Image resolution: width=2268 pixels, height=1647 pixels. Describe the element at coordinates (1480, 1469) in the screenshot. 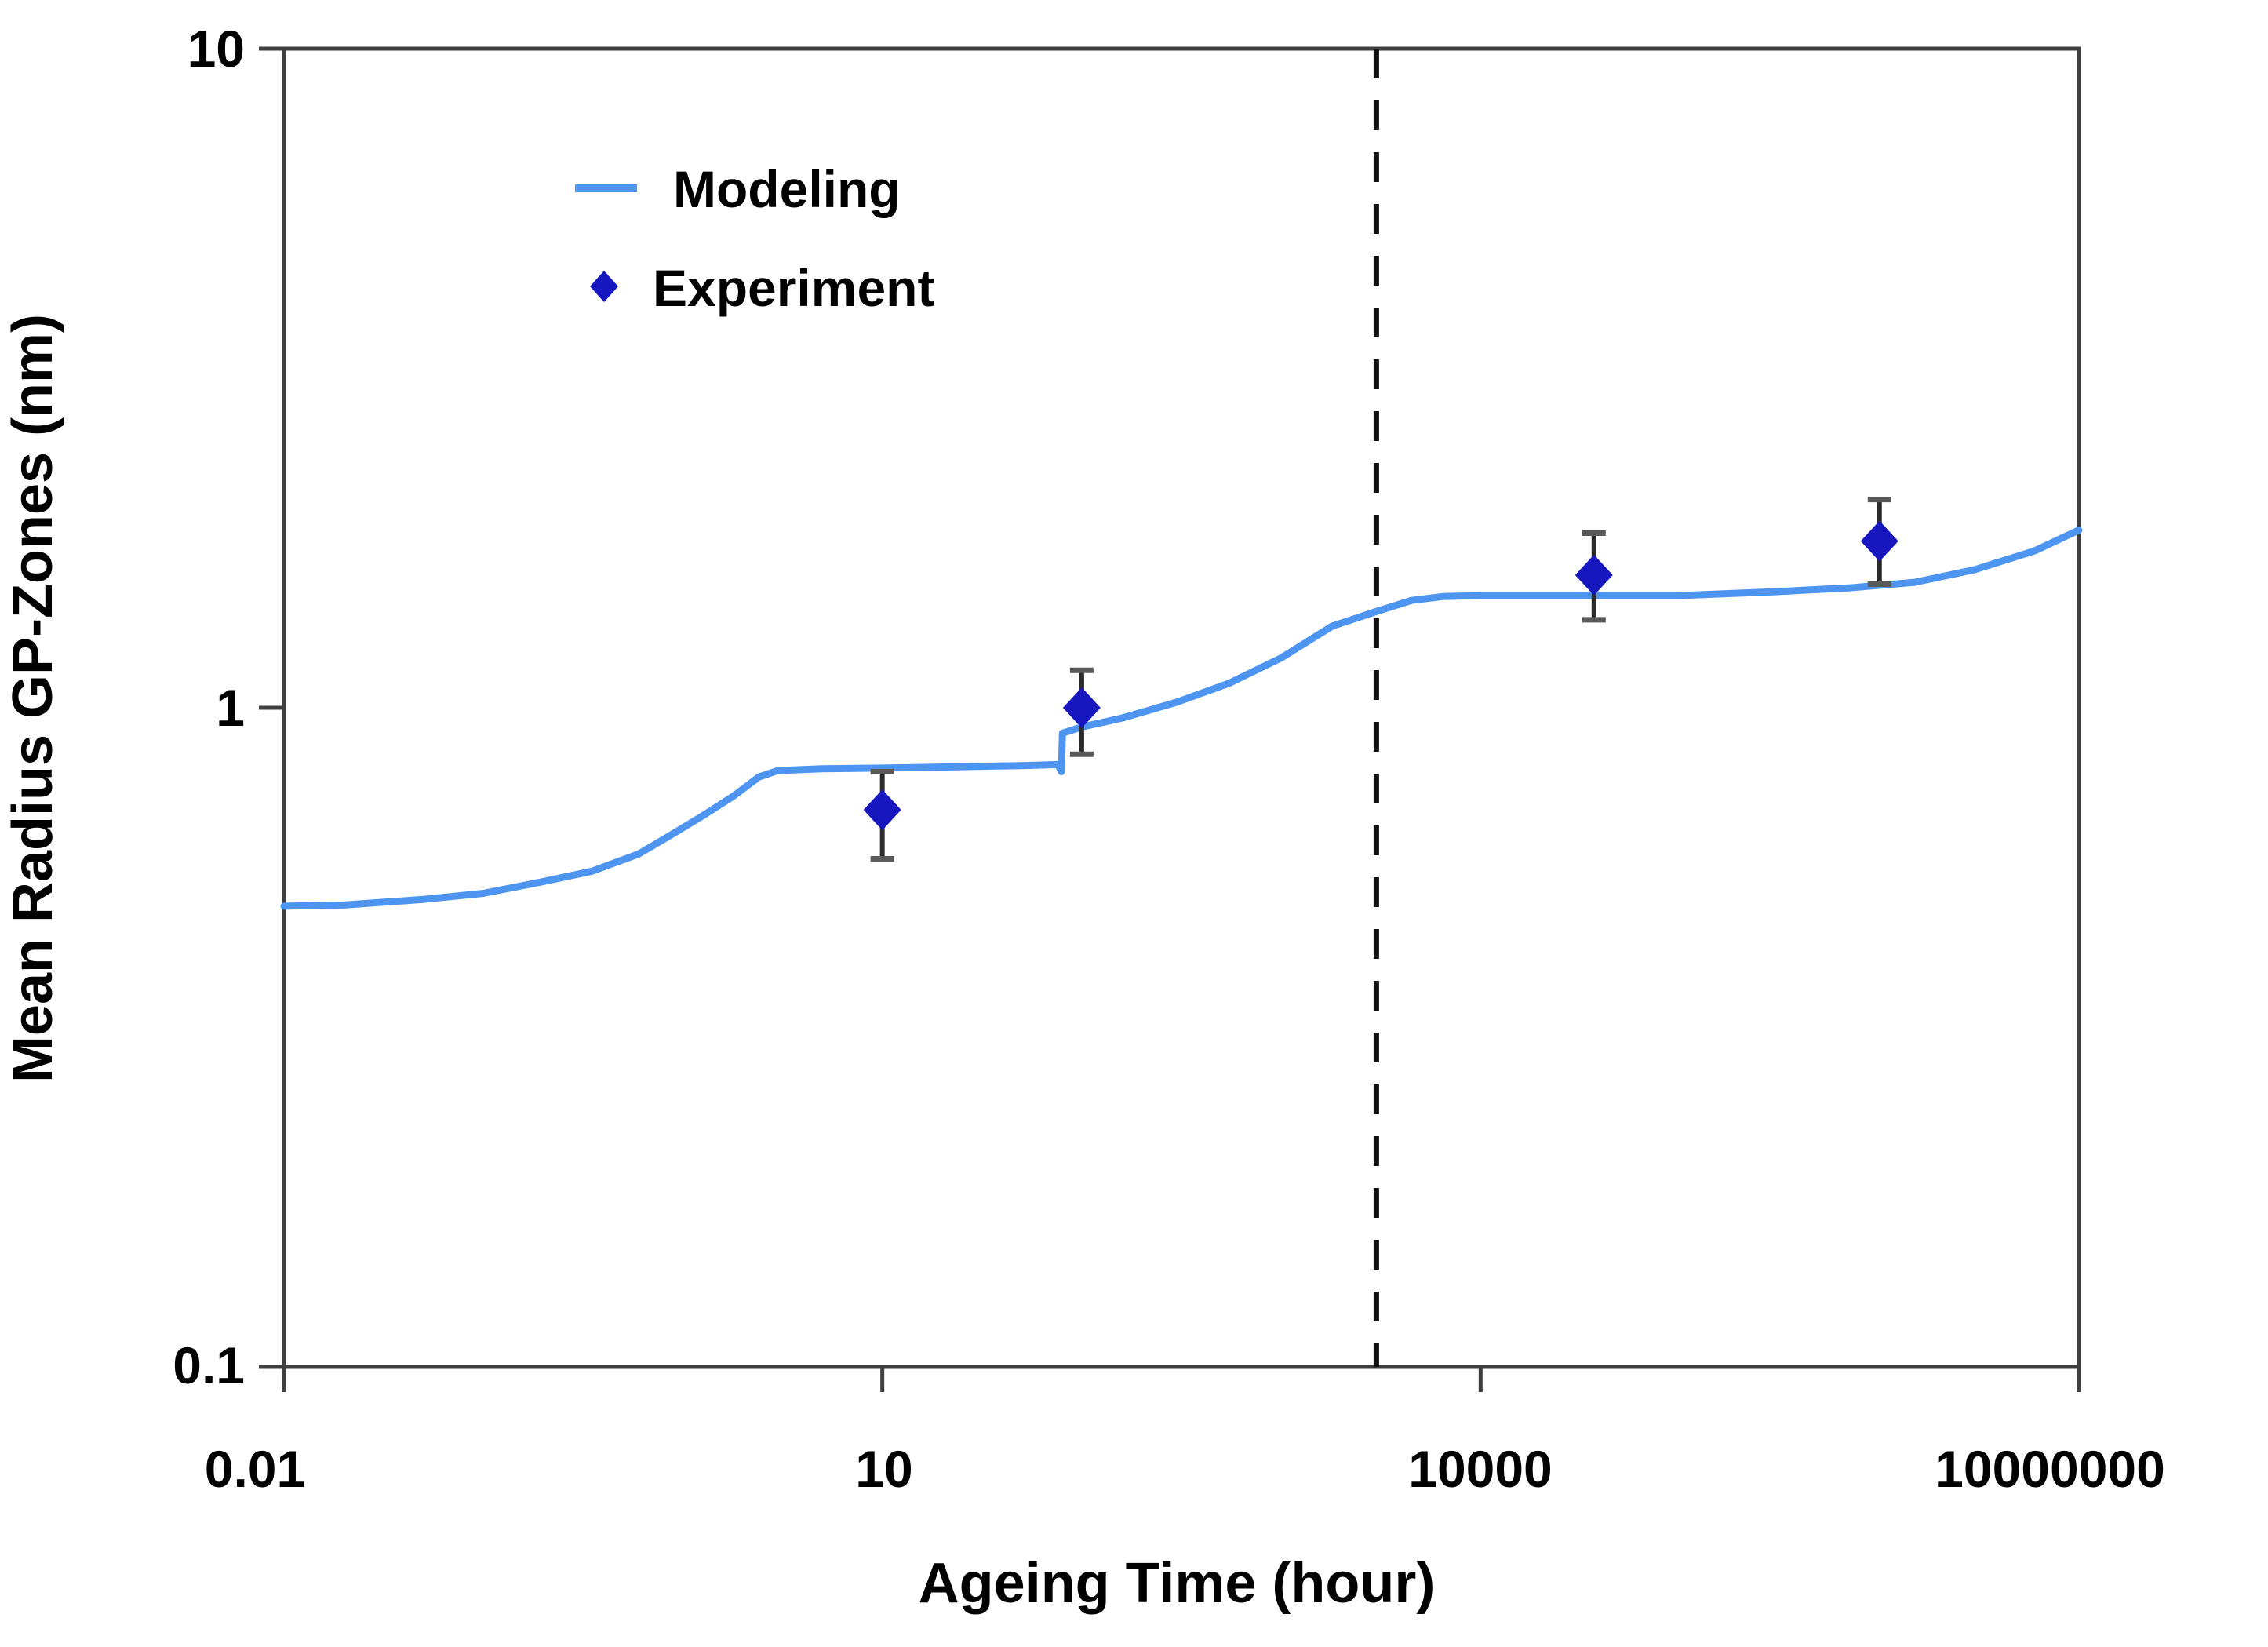

I see `x-tick-label-10000: 10000` at that location.